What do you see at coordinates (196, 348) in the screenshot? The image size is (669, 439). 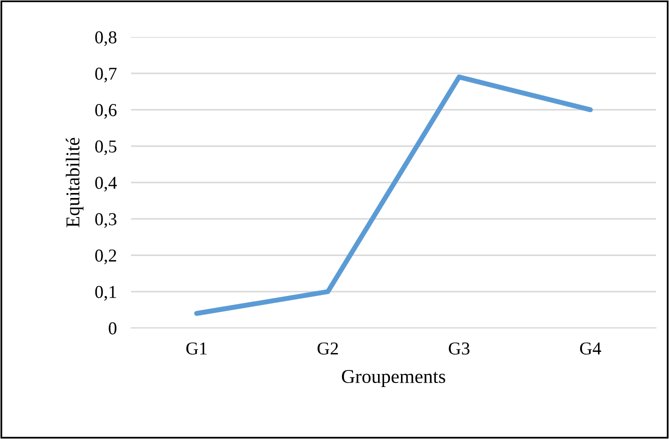 I see `x-tick-label: G1` at bounding box center [196, 348].